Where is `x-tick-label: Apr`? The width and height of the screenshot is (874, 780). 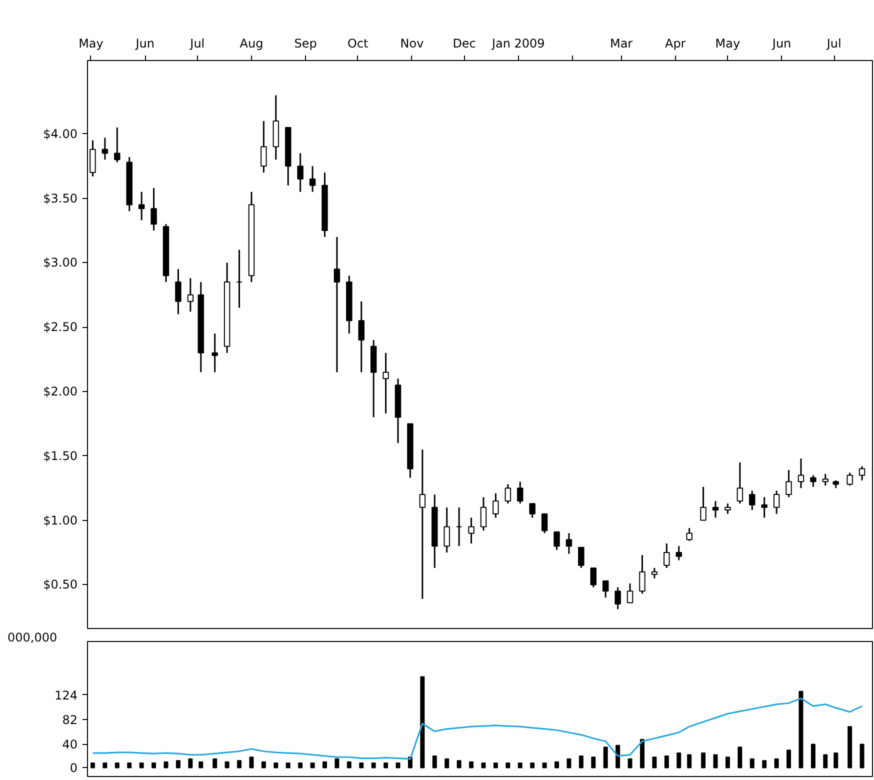 x-tick-label: Apr is located at coordinates (675, 43).